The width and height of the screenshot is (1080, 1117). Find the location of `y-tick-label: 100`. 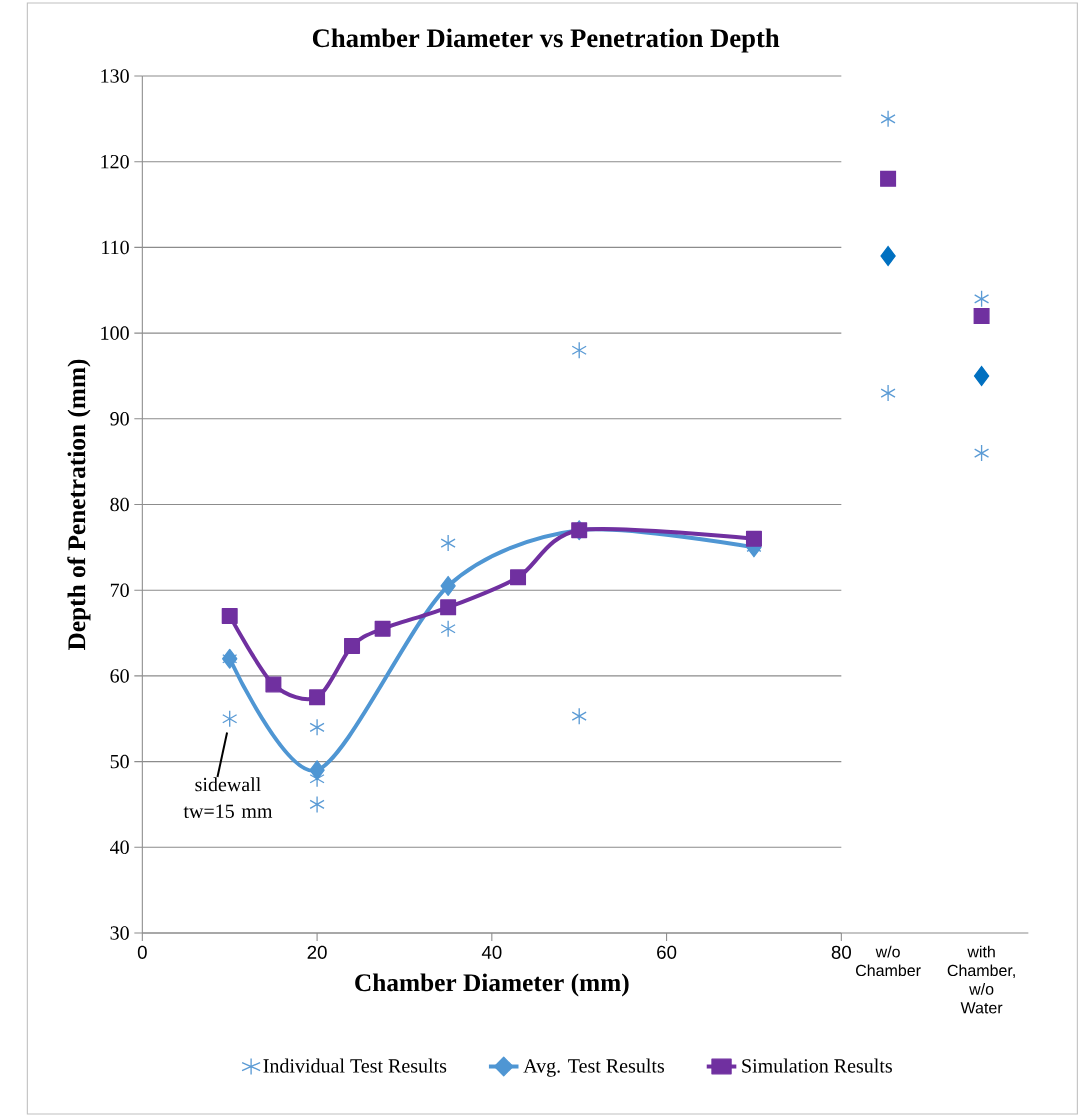

y-tick-label: 100 is located at coordinates (115, 333).